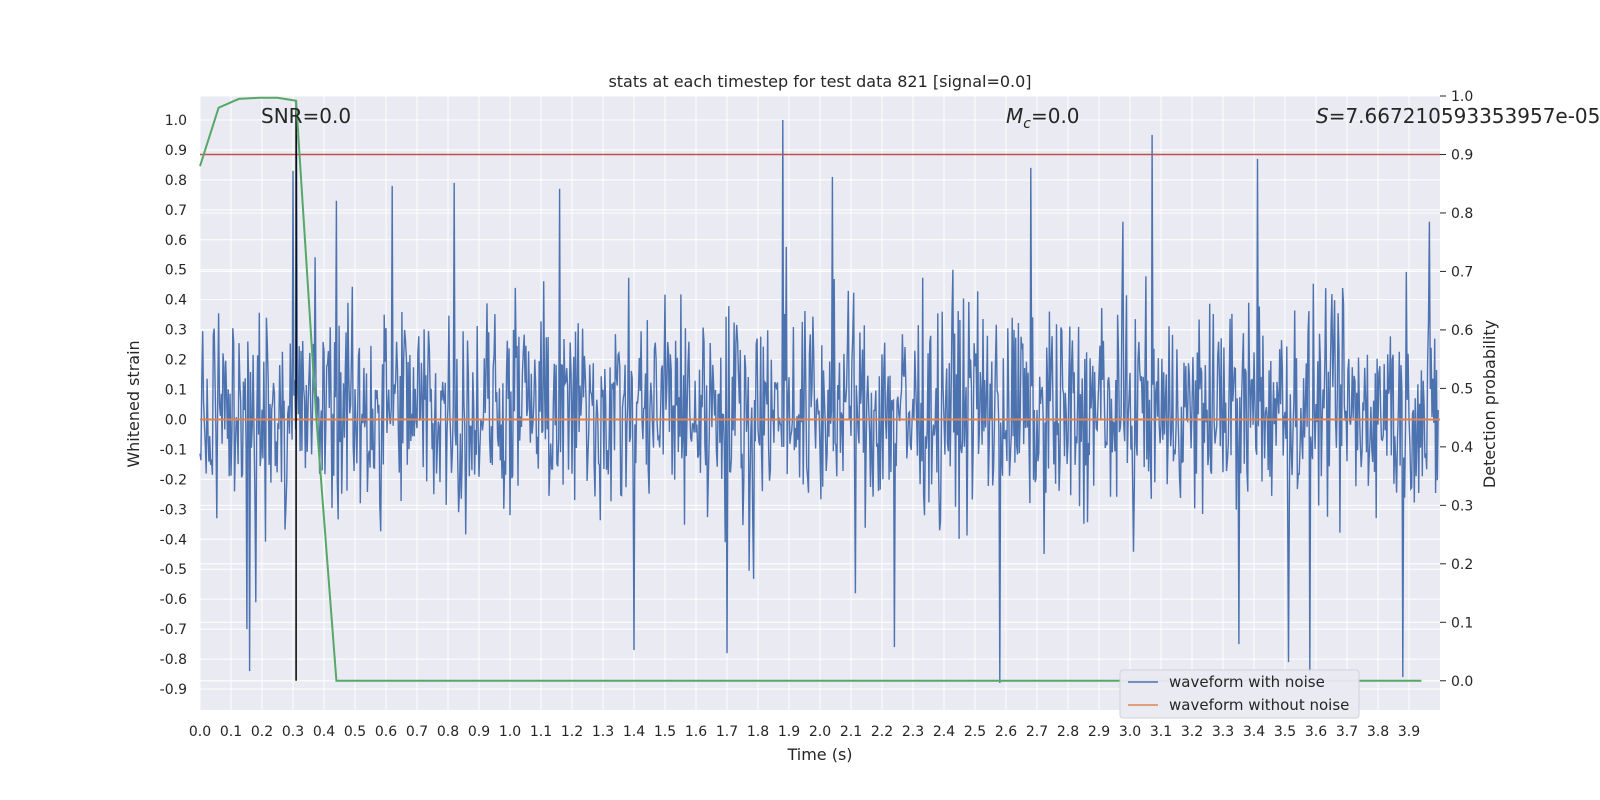 This screenshot has height=800, width=1600. Describe the element at coordinates (1161, 732) in the screenshot. I see `x-tick-label: 3.1` at that location.